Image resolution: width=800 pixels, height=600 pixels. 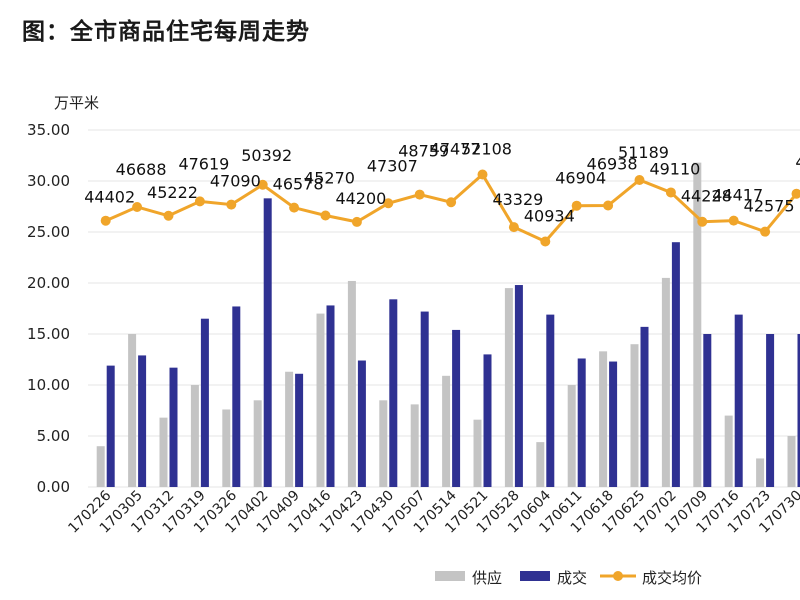 I want to click on legend-label-price: 成交均价, so click(x=672, y=578).